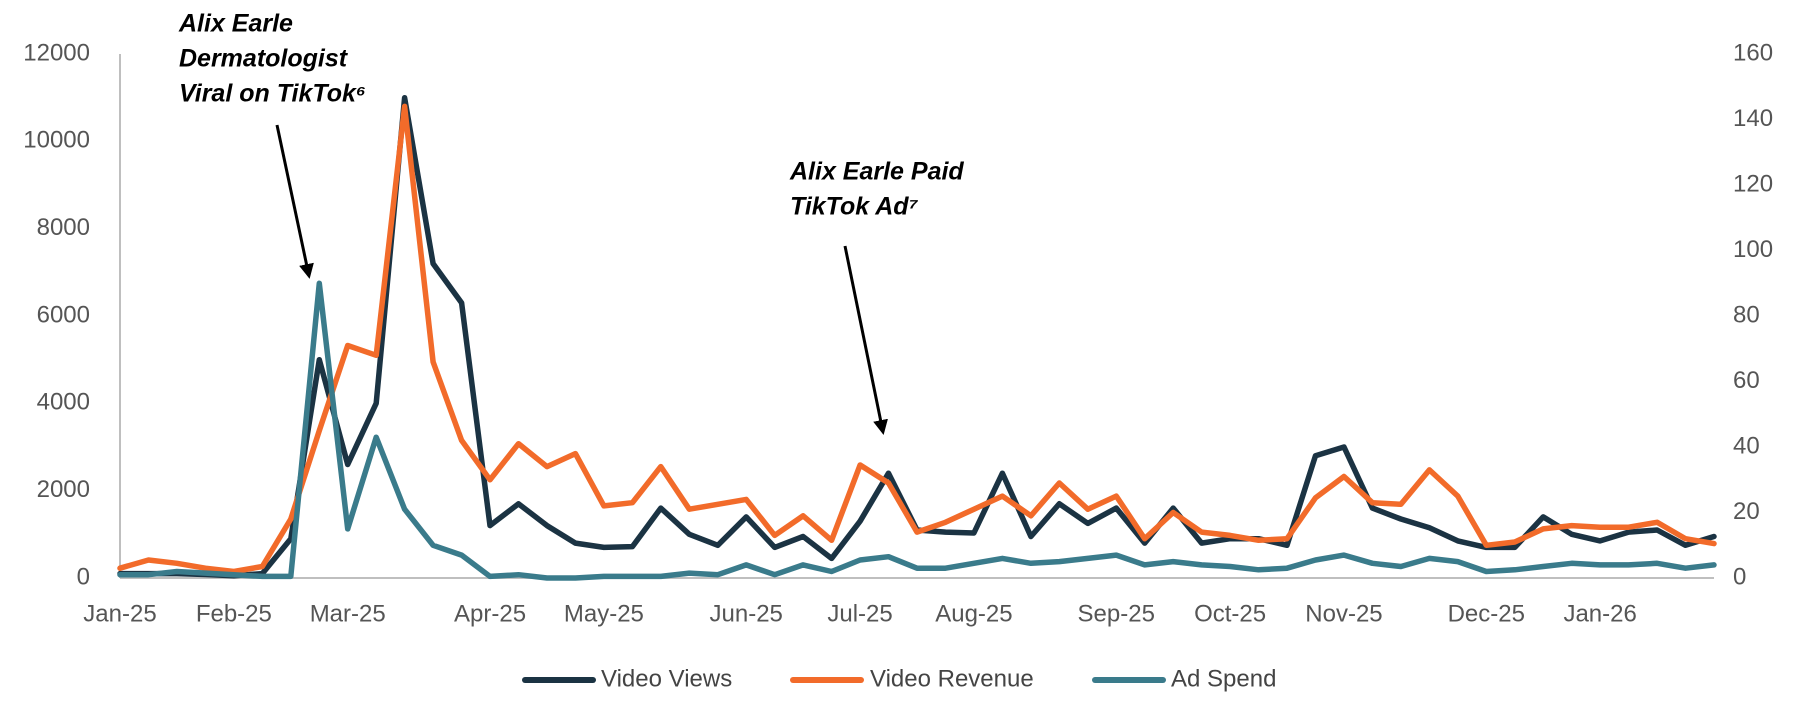 The image size is (1802, 714). Describe the element at coordinates (63, 489) in the screenshot. I see `y-tick-label: 2000` at that location.